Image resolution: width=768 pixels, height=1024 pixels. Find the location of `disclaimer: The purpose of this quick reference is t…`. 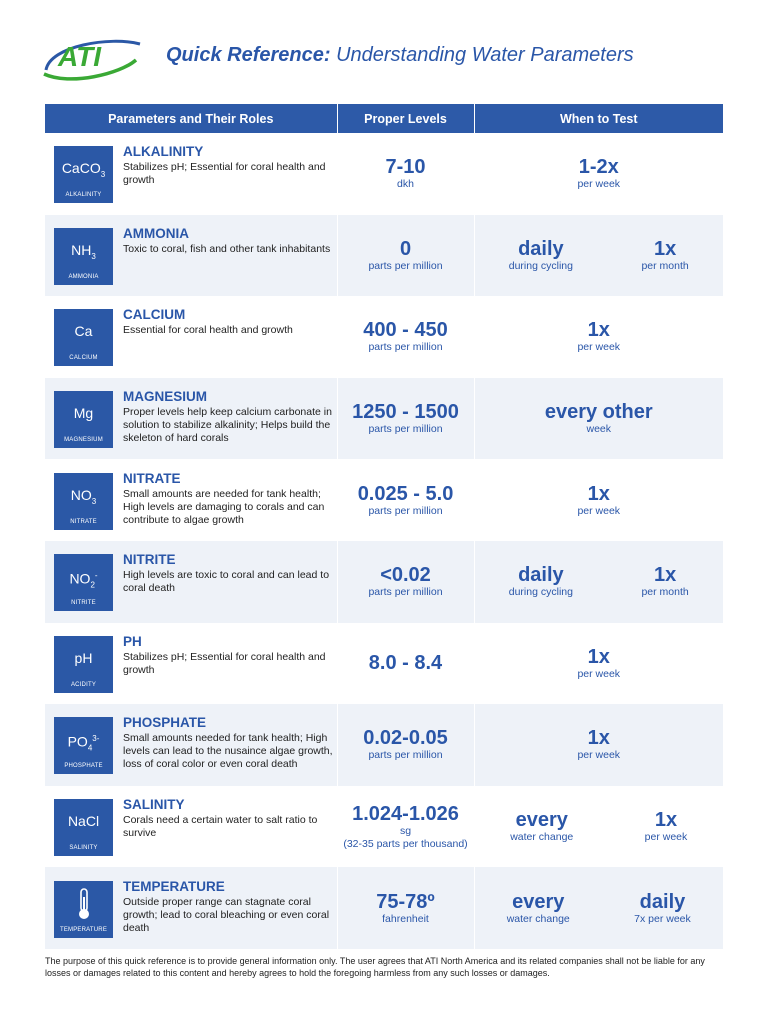

disclaimer: The purpose of this quick reference is t… is located at coordinates (375, 967).